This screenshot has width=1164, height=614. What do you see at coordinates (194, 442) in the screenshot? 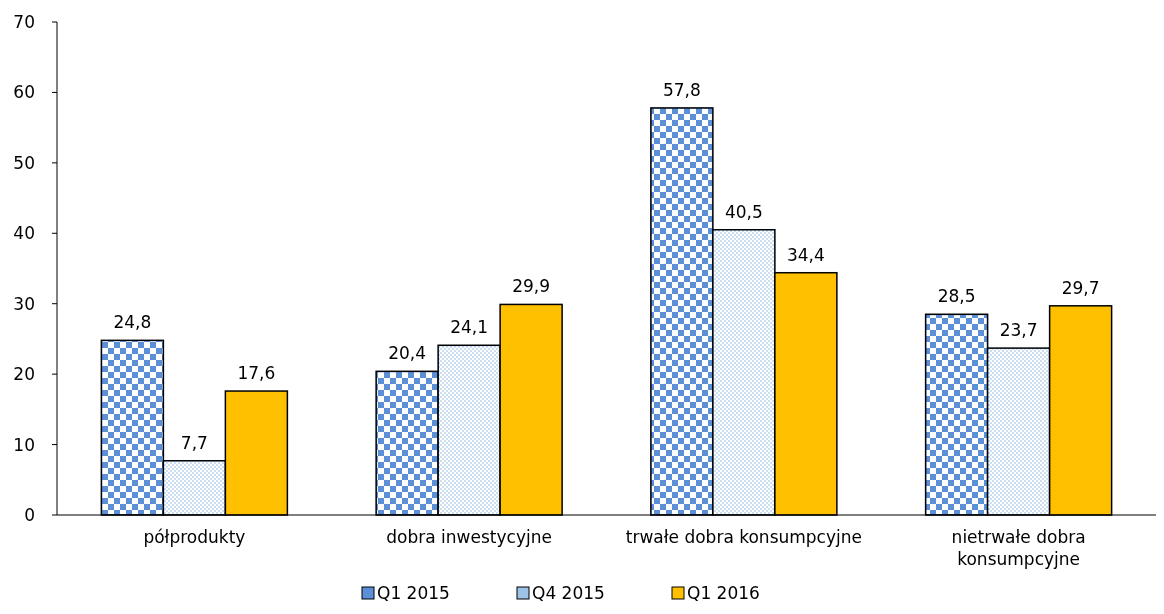
I see `data-label: 7,7` at bounding box center [194, 442].